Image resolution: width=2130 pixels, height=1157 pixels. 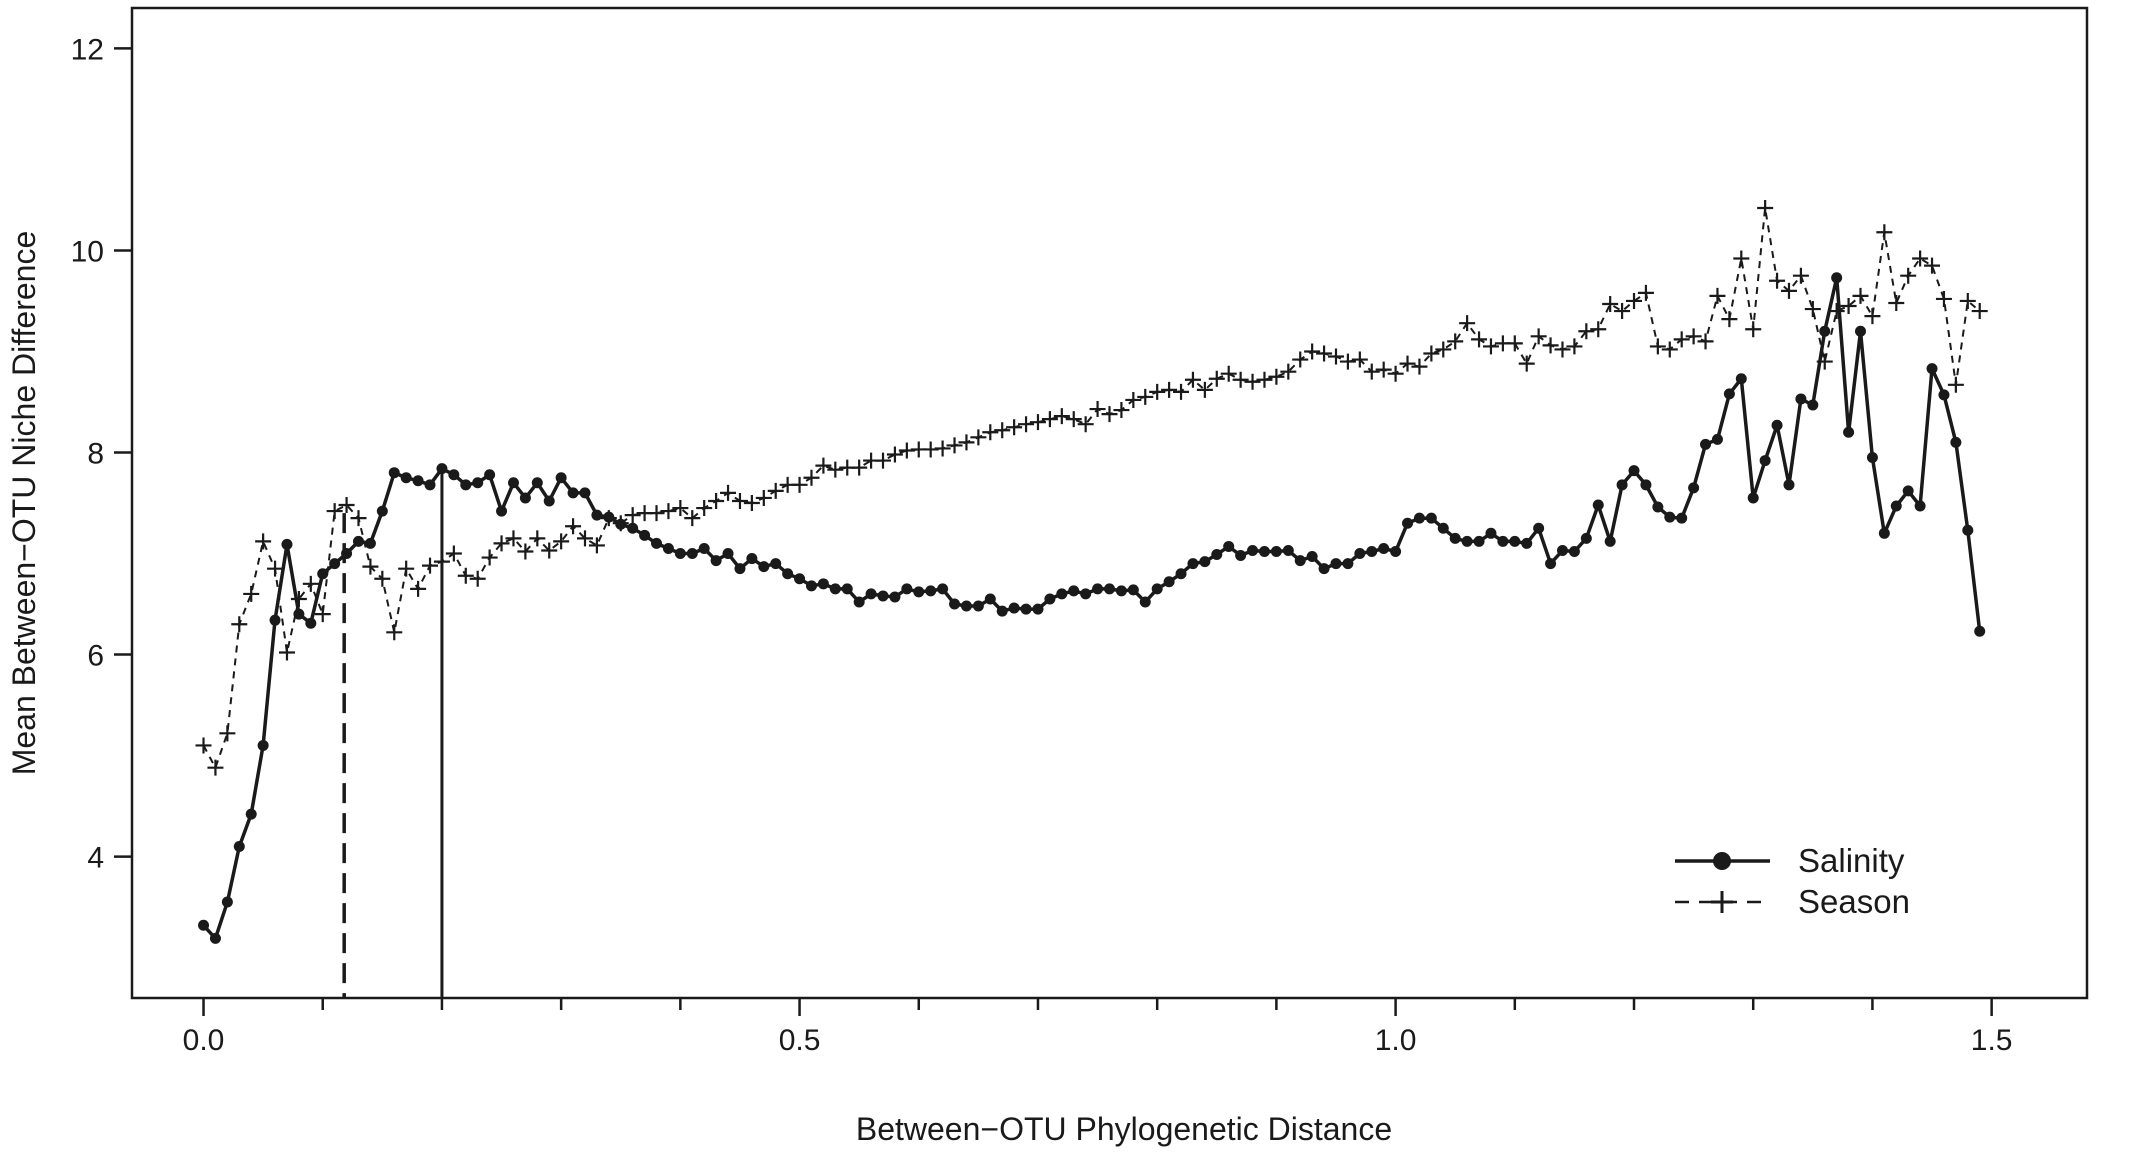 What do you see at coordinates (1992, 1040) in the screenshot?
I see `x-tick-label: 1.5` at bounding box center [1992, 1040].